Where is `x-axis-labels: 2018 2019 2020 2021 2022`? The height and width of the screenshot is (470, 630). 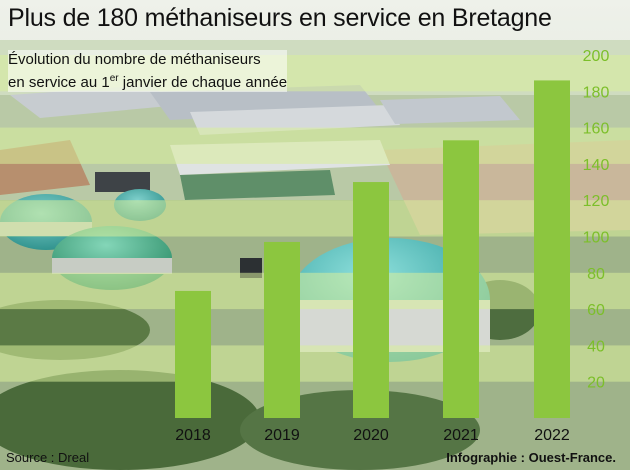 x-axis-labels: 2018 2019 2020 2021 2022 is located at coordinates (372, 435).